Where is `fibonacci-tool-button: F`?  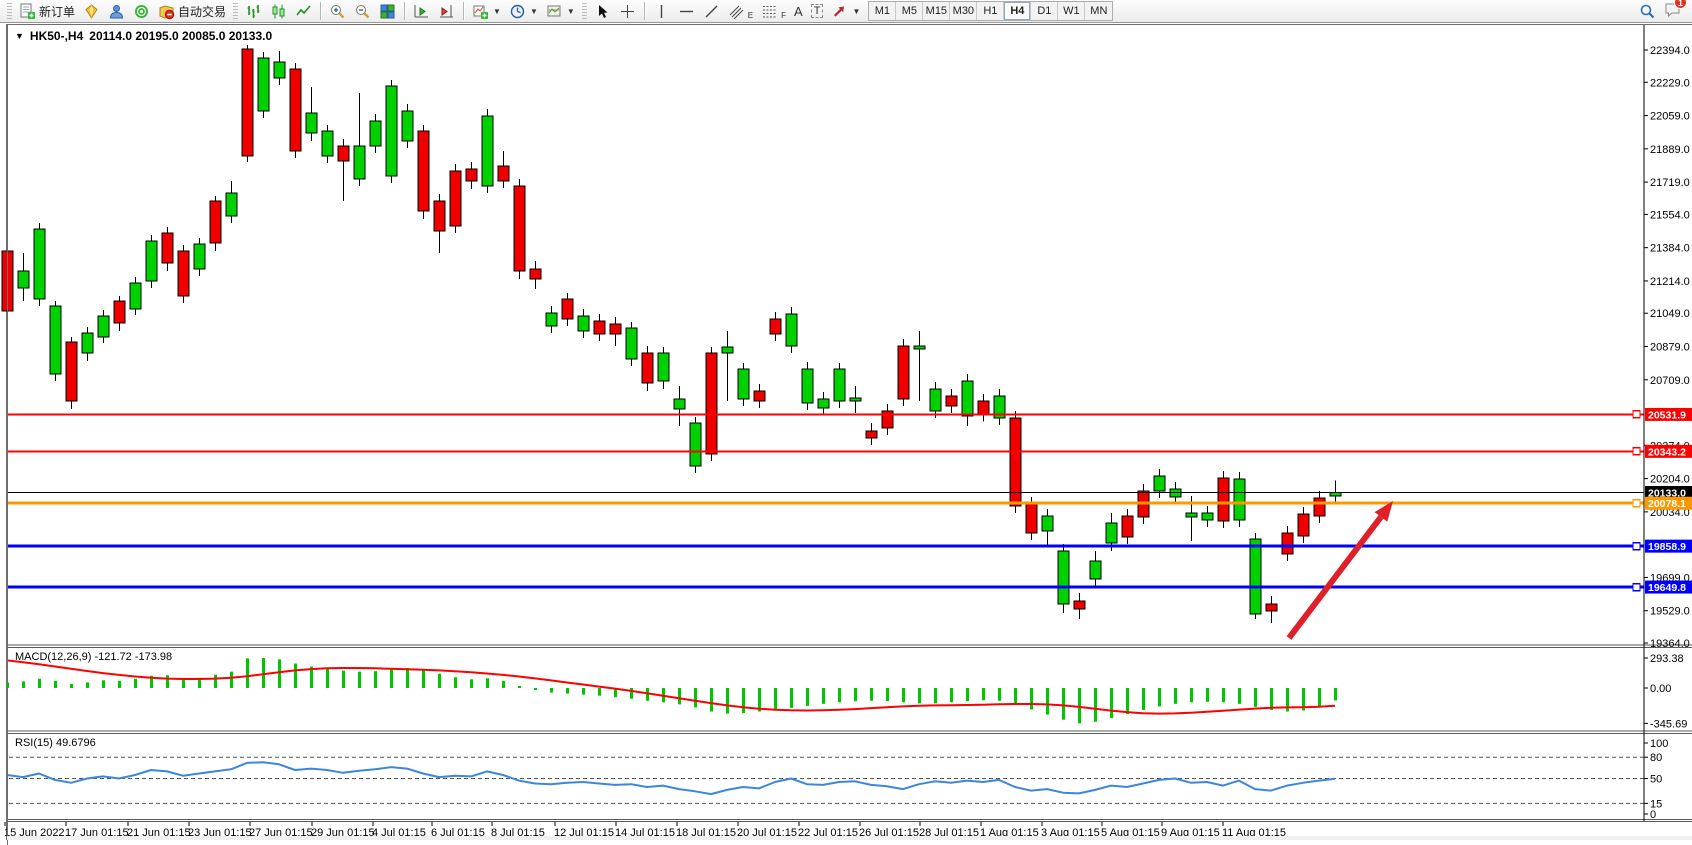
fibonacci-tool-button: F is located at coordinates (773, 11).